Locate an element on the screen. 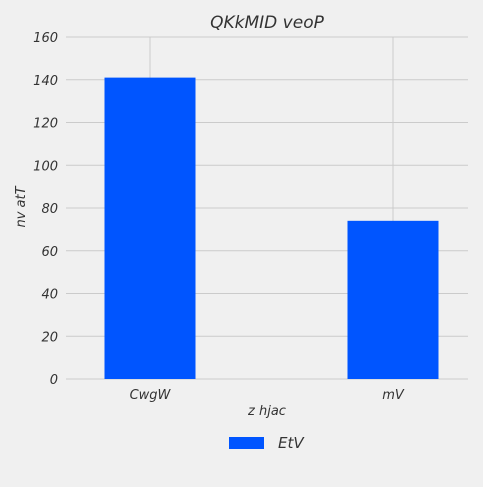 The width and height of the screenshot is (483, 487). x-tick-label: mV is located at coordinates (393, 395).